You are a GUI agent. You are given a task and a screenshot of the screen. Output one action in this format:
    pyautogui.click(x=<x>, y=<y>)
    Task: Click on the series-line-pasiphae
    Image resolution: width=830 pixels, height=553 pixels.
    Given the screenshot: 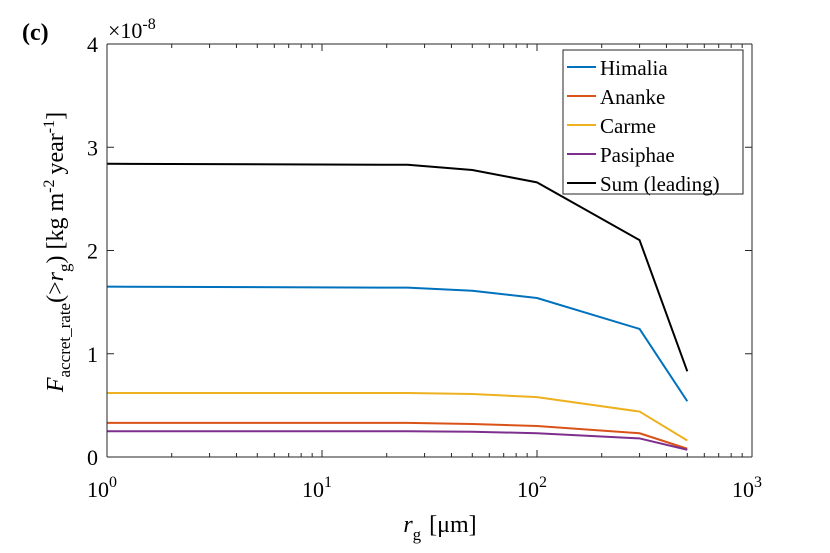 What is the action you would take?
    pyautogui.click(x=397, y=440)
    